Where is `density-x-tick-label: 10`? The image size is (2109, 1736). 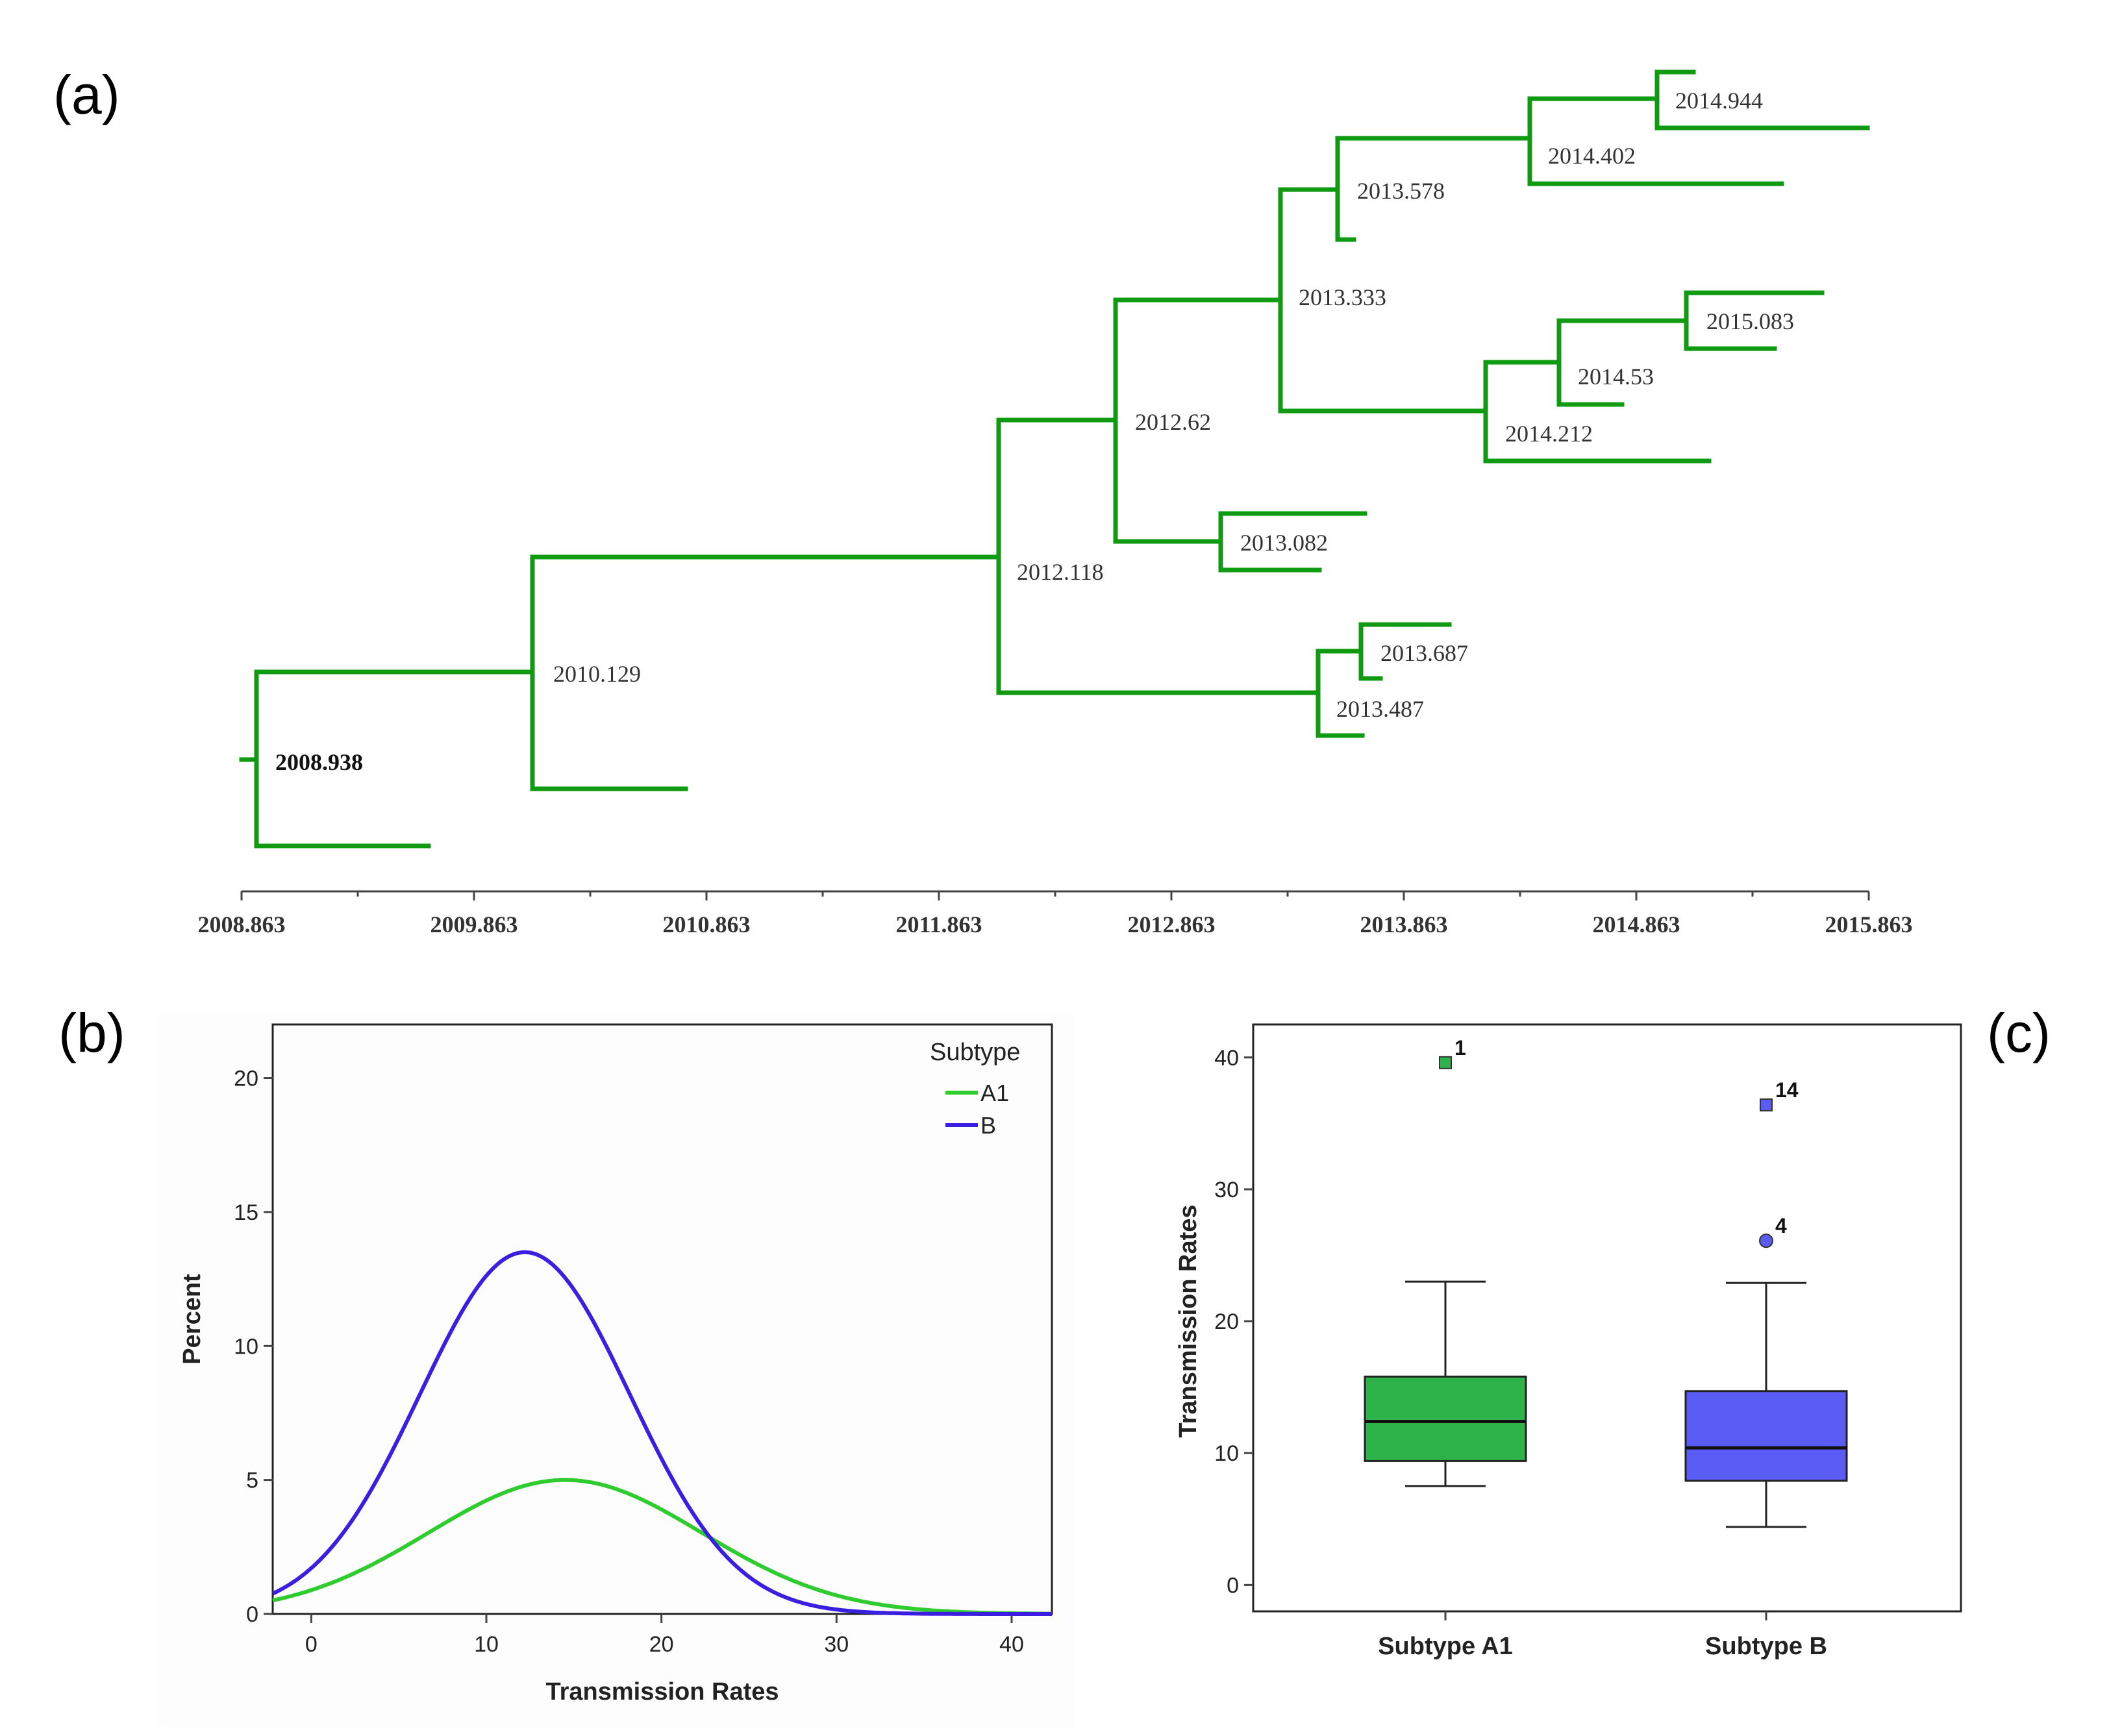
density-x-tick-label: 10 is located at coordinates (486, 1644).